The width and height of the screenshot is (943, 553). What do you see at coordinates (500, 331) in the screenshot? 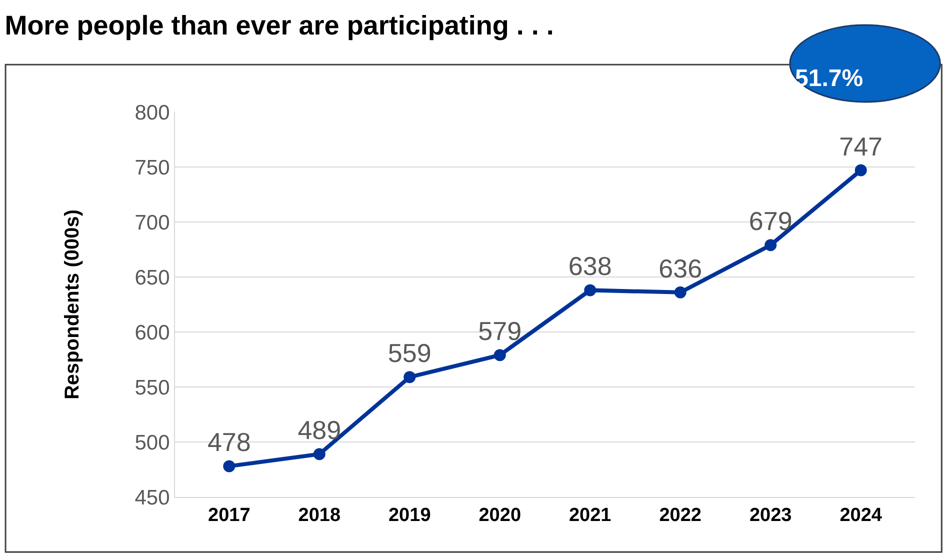
I see `data-label: 579` at bounding box center [500, 331].